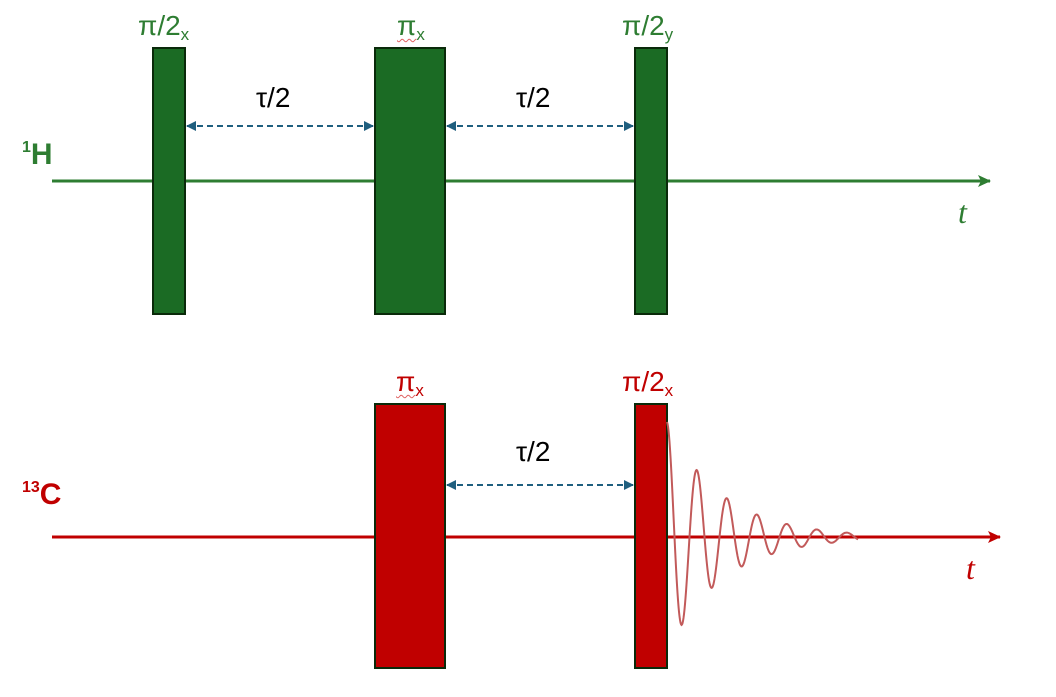 The height and width of the screenshot is (697, 1056). Describe the element at coordinates (648, 27) in the screenshot. I see `proton-pulse-3-label: π/2y` at that location.